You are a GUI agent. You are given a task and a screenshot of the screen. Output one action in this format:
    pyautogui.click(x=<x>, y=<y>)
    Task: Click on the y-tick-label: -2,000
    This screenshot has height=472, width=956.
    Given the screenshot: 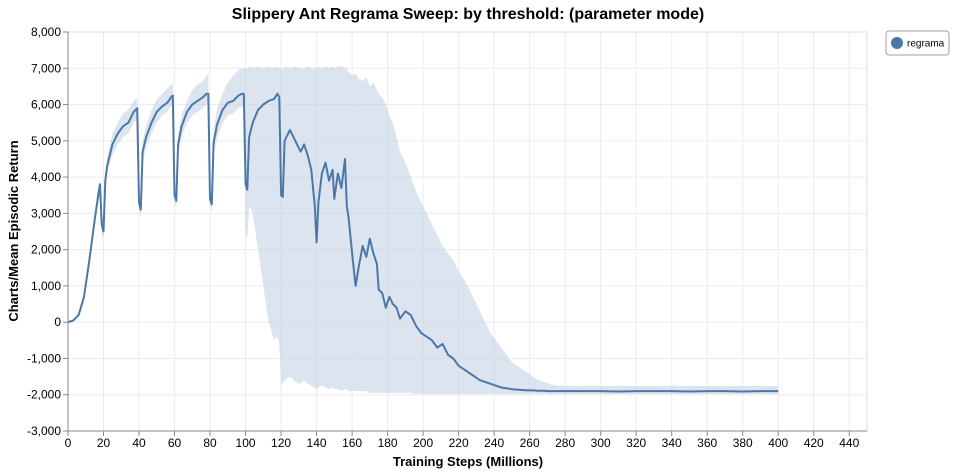 What is the action you would take?
    pyautogui.click(x=44, y=395)
    